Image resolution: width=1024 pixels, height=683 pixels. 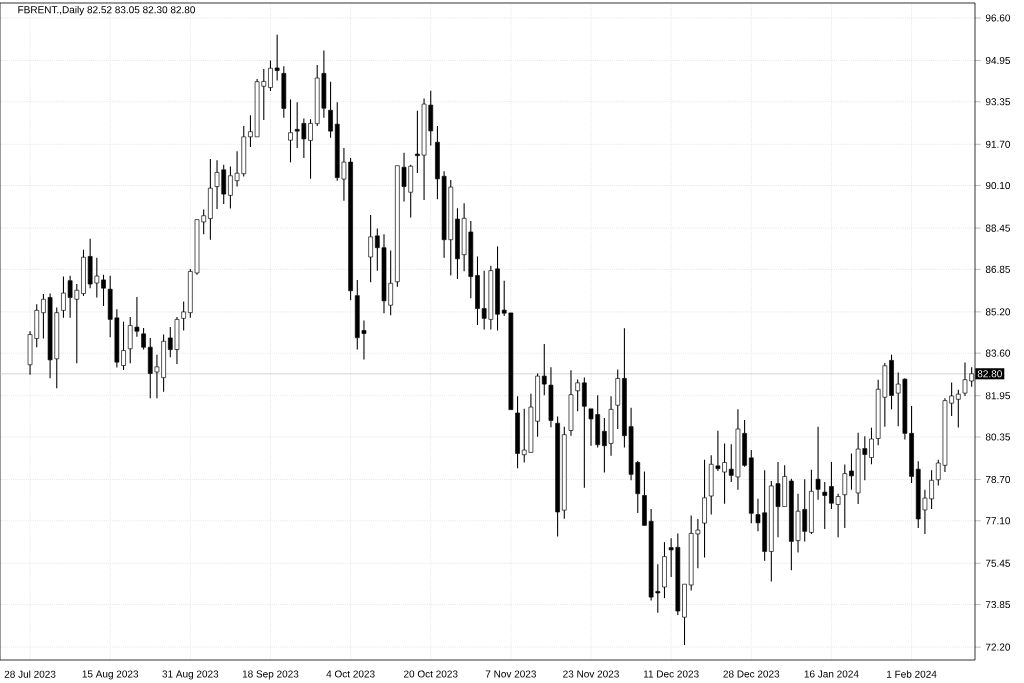 I want to click on y-tick-label: 78.70, so click(x=998, y=479).